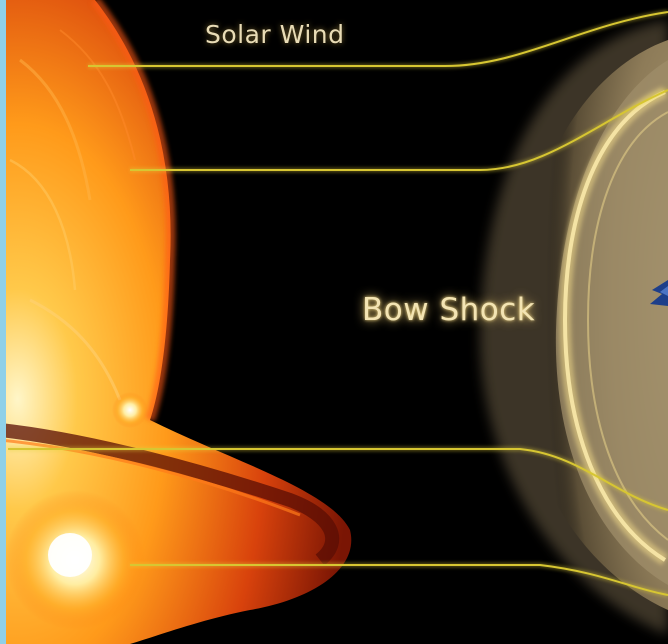  I want to click on bow-shock-label: Bow Shock, so click(449, 310).